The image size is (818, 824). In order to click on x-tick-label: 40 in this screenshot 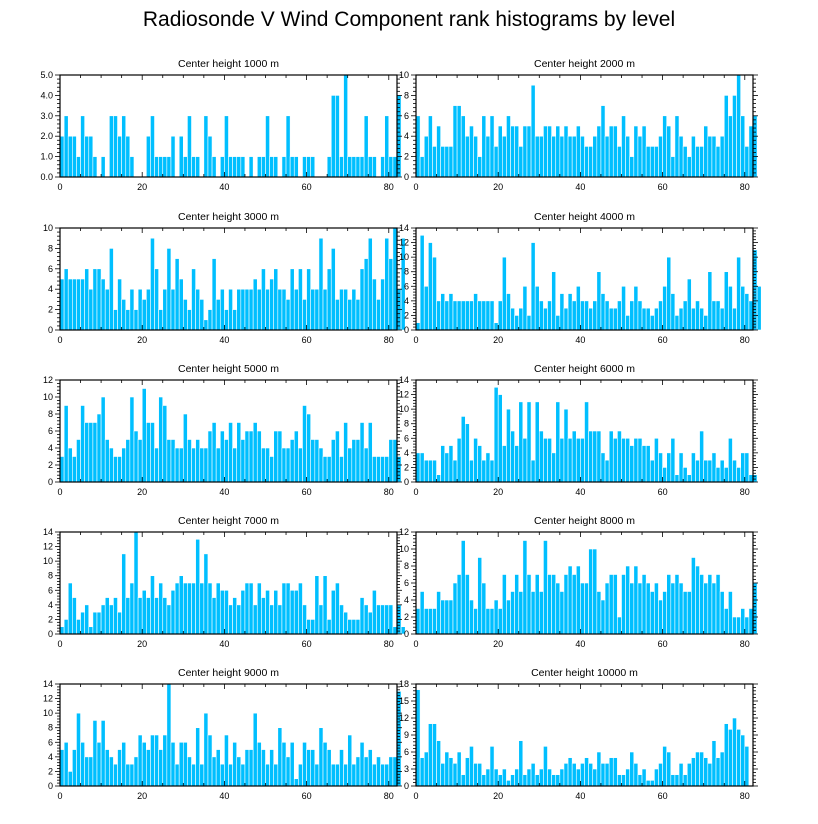, I will do `click(224, 187)`.